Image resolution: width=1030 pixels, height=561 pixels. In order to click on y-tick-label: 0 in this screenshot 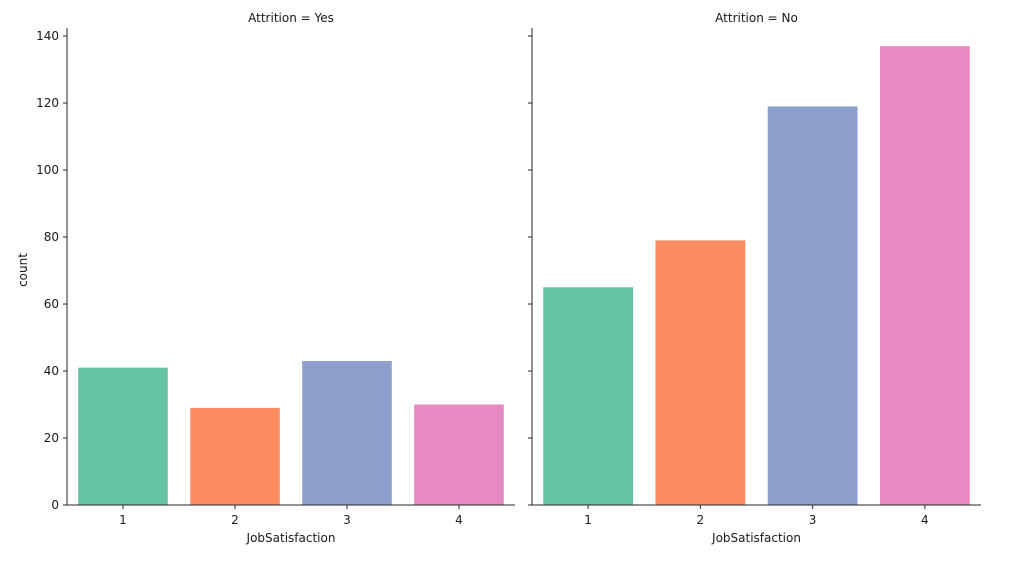, I will do `click(55, 505)`.